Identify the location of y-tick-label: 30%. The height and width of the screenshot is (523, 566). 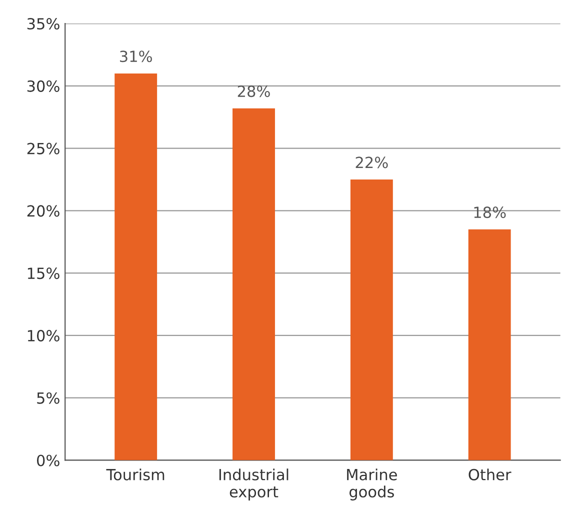
(43, 86).